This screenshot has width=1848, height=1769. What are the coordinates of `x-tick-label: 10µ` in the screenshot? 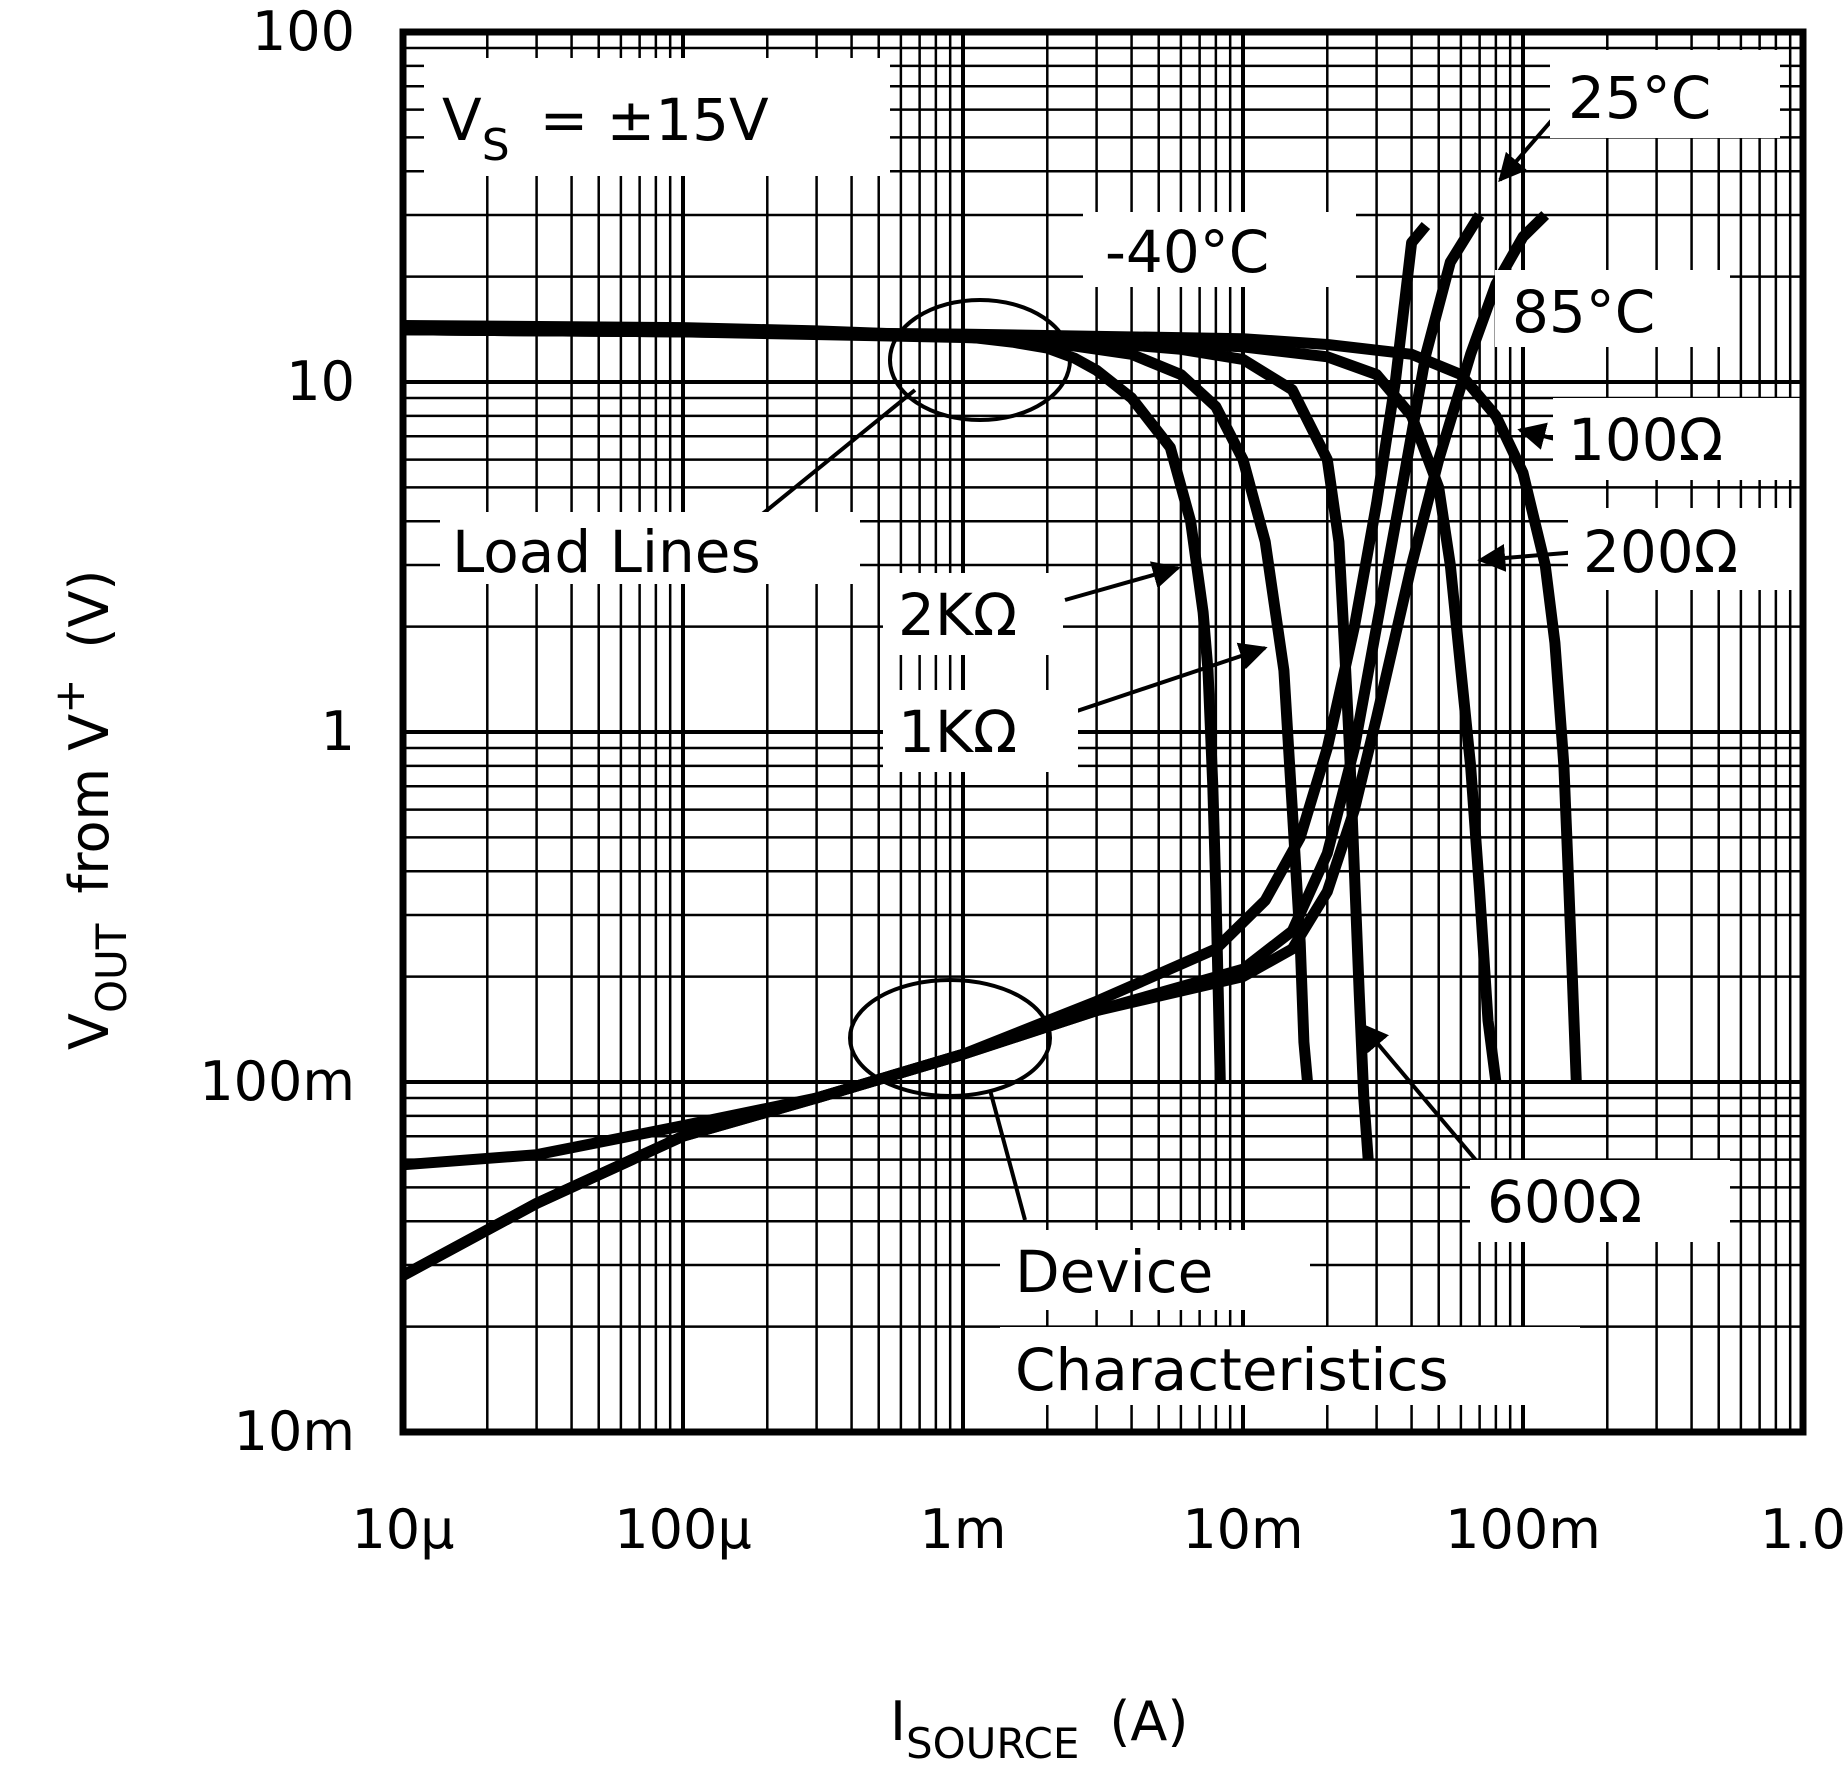 It's located at (402, 1529).